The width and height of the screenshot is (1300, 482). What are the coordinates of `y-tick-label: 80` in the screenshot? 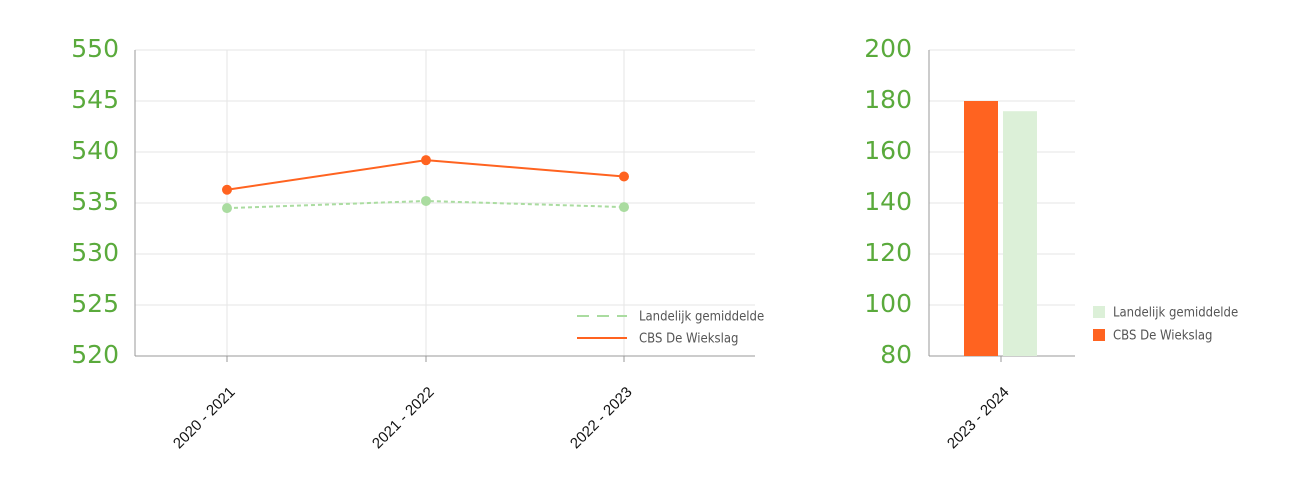 It's located at (896, 354).